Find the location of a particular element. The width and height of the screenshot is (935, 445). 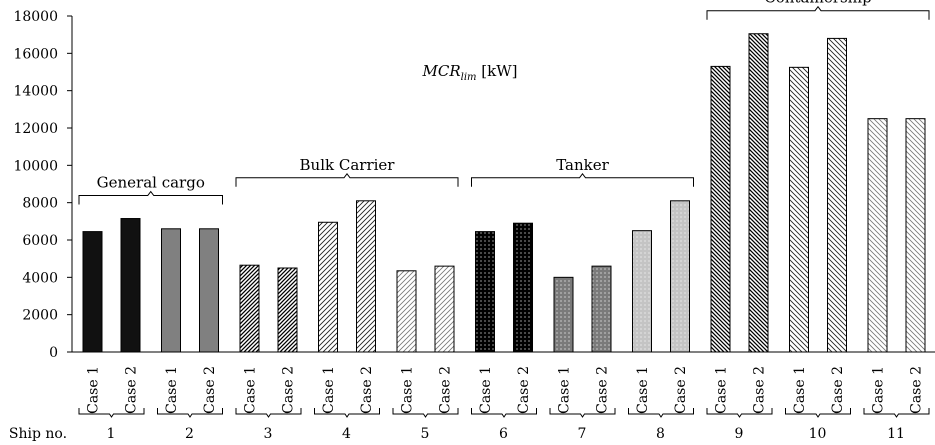

group-label: Bulk Carrier is located at coordinates (348, 165).